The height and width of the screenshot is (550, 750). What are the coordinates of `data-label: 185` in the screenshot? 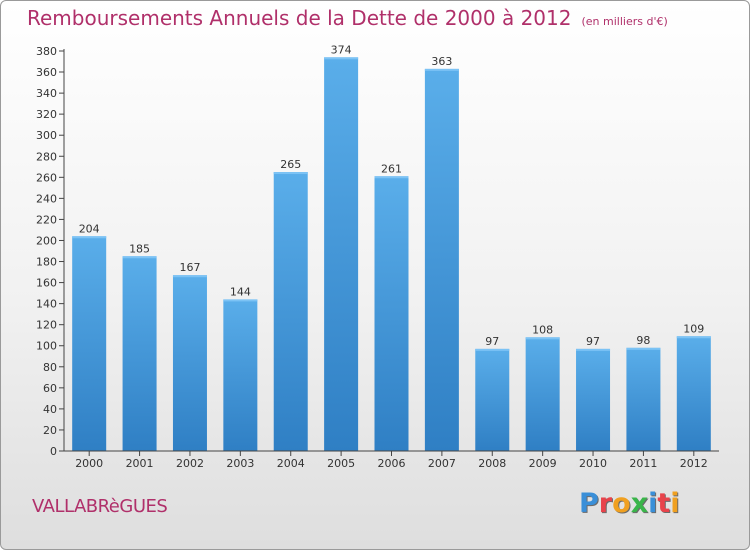 It's located at (139, 248).